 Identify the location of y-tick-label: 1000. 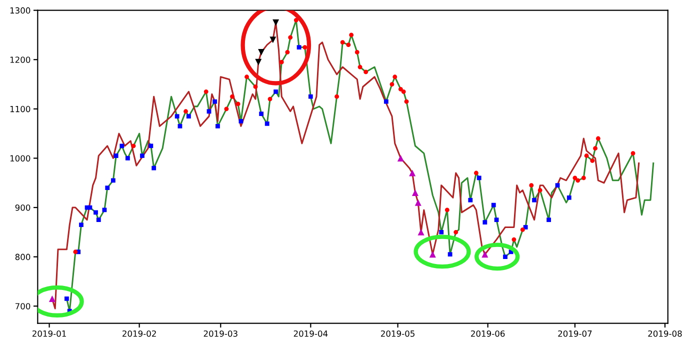
(20, 158).